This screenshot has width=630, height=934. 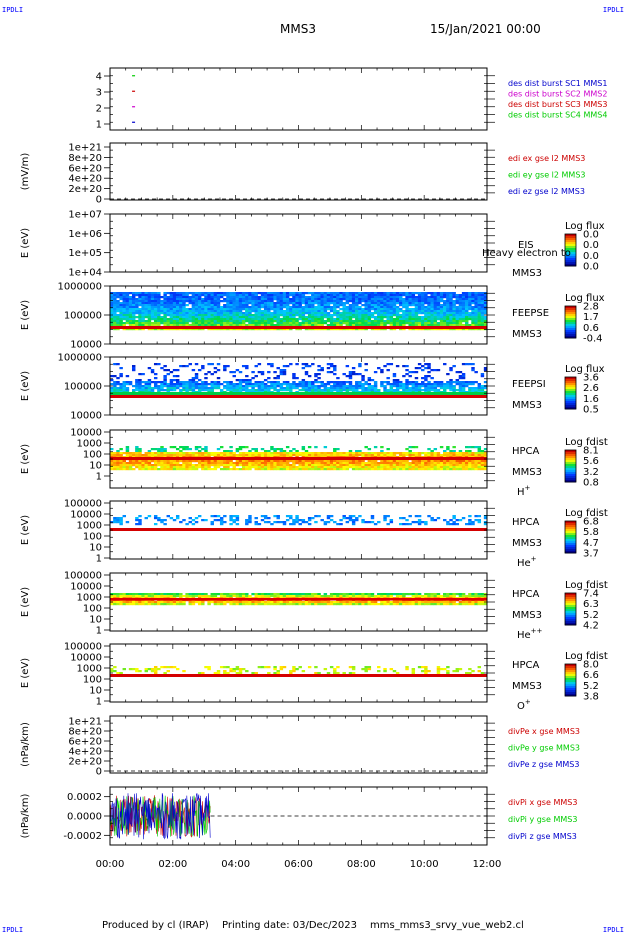 What do you see at coordinates (585, 298) in the screenshot?
I see `feepse-colorbar-title: Log flux` at bounding box center [585, 298].